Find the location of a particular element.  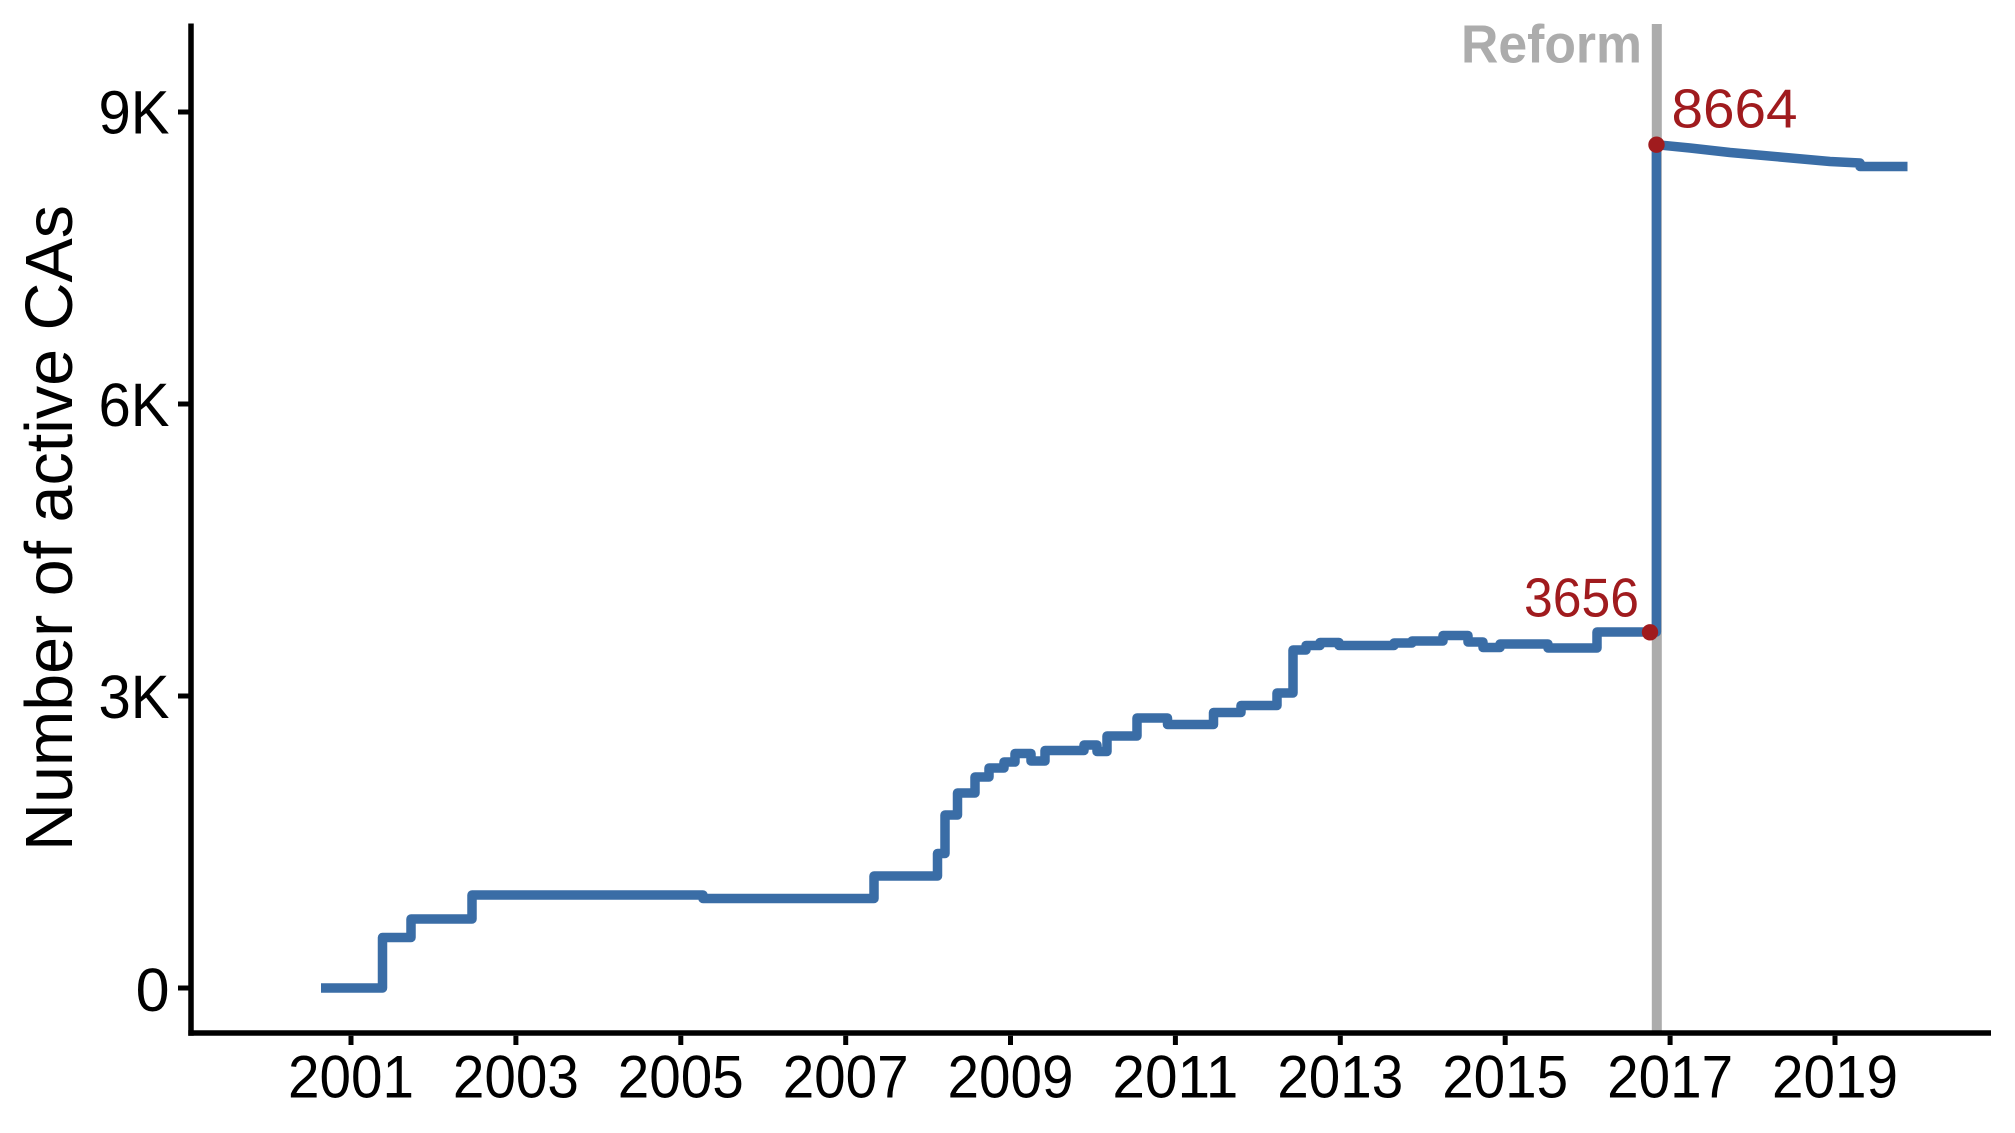

svg-text: 2009 is located at coordinates (1011, 1077).